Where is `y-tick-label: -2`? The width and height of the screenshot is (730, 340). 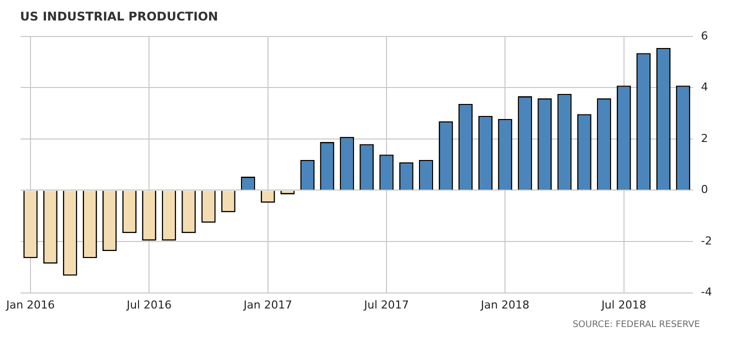
y-tick-label: -2 is located at coordinates (706, 241).